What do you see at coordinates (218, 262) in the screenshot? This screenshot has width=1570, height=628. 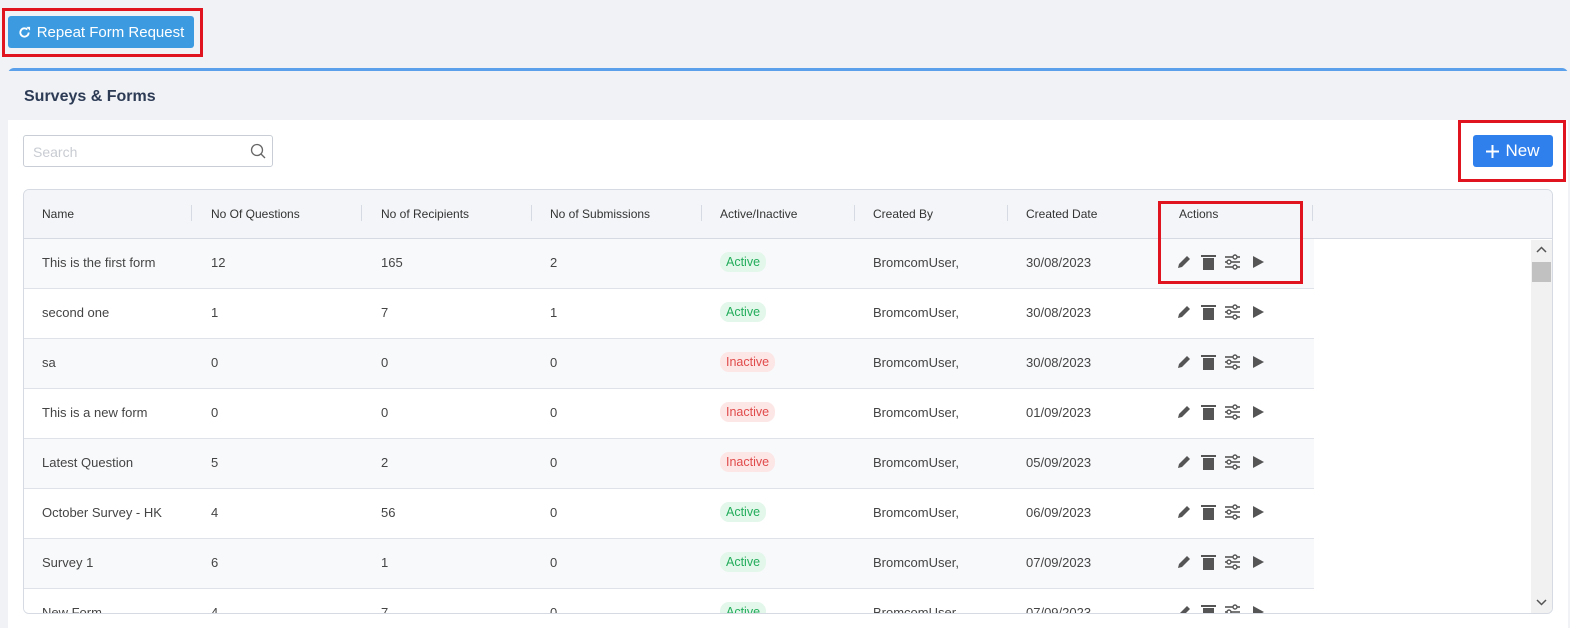 I see `table-cell: 12` at bounding box center [218, 262].